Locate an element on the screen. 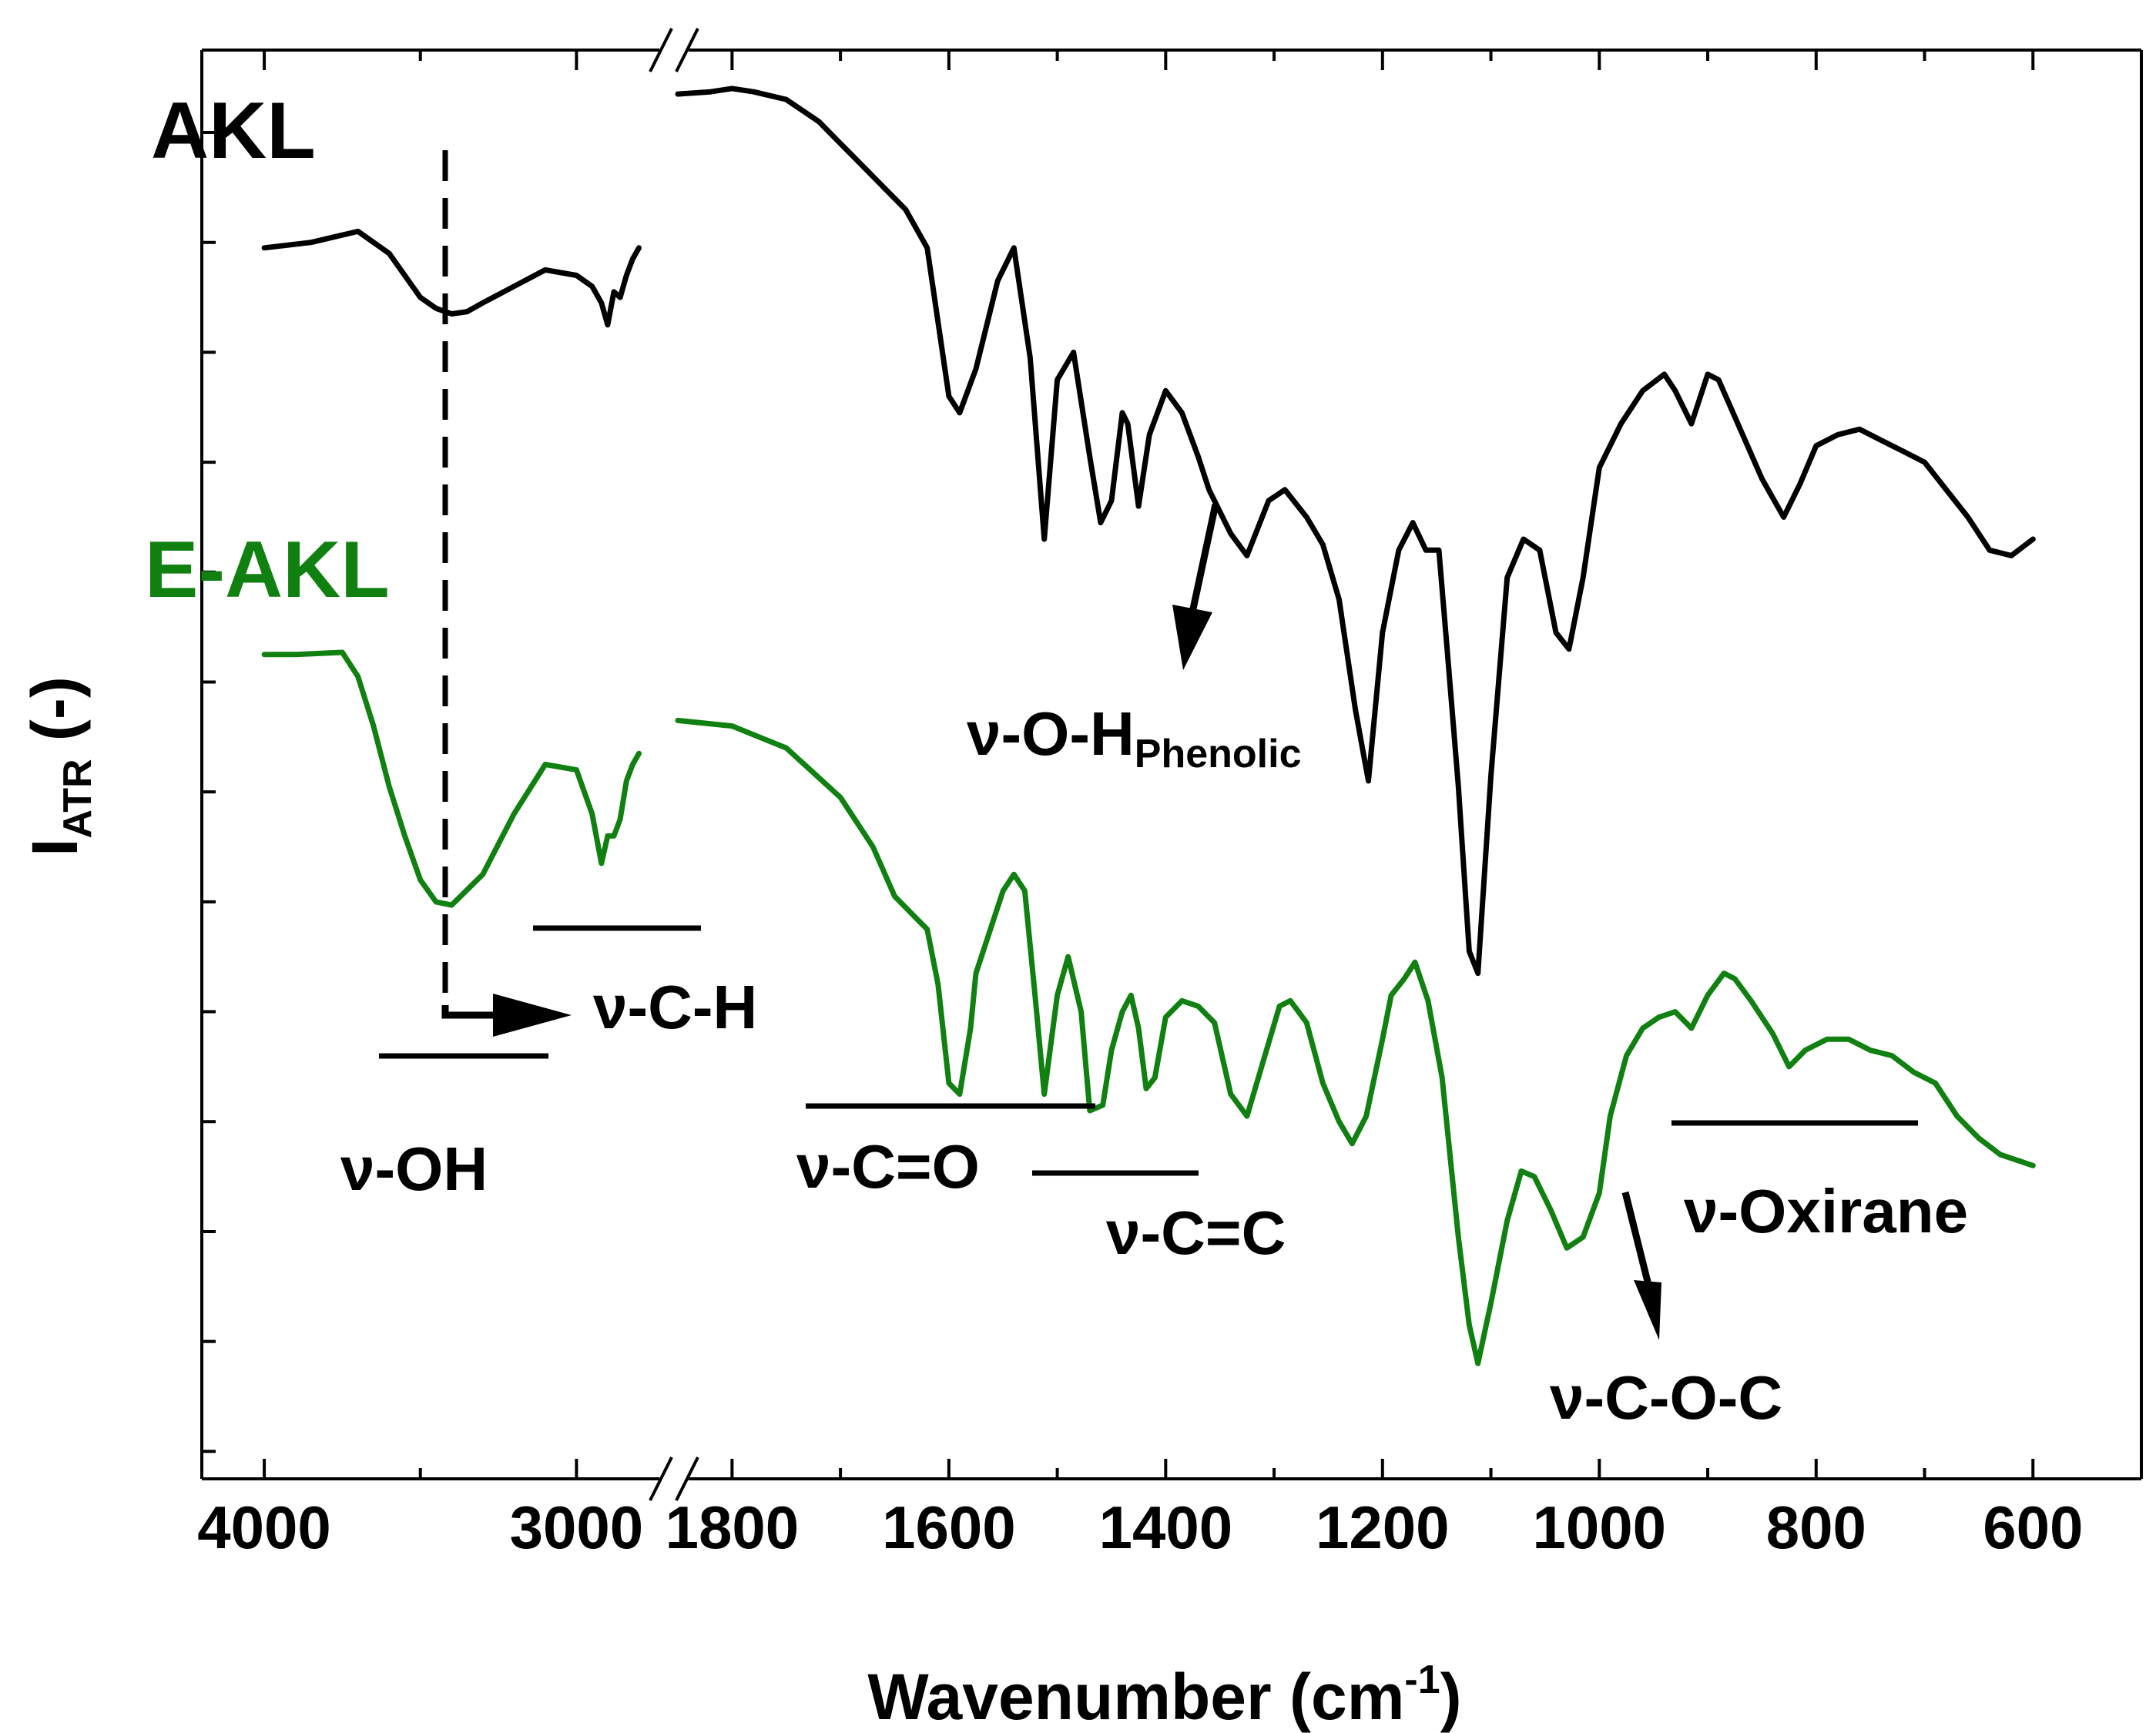 The image size is (2156, 1733). y-axis-title-suffix: (-) is located at coordinates (54, 717).